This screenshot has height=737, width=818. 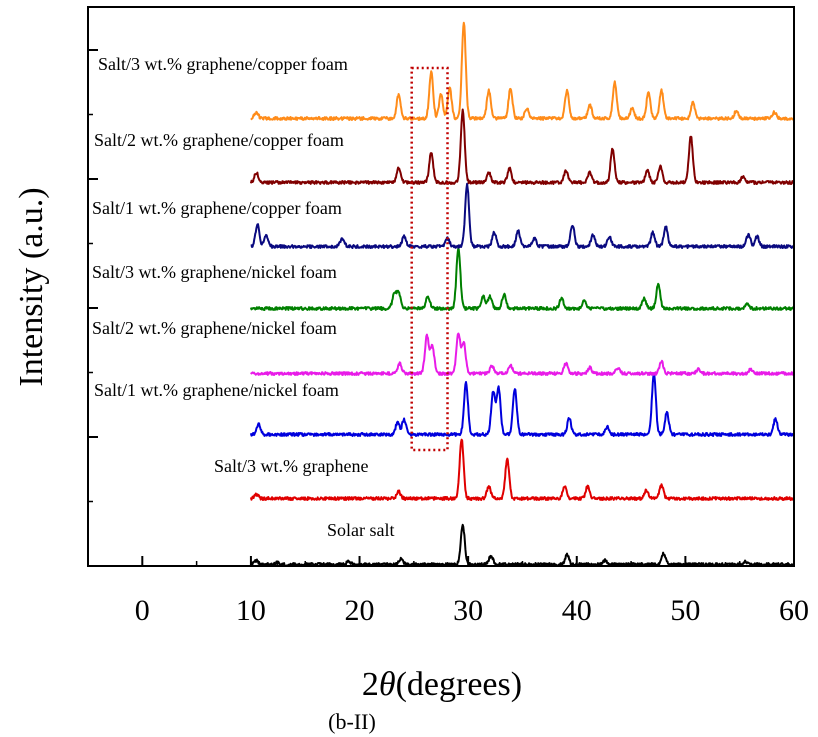 I want to click on x-ticks: 0 10 20 30 40 50 60, so click(x=448, y=591).